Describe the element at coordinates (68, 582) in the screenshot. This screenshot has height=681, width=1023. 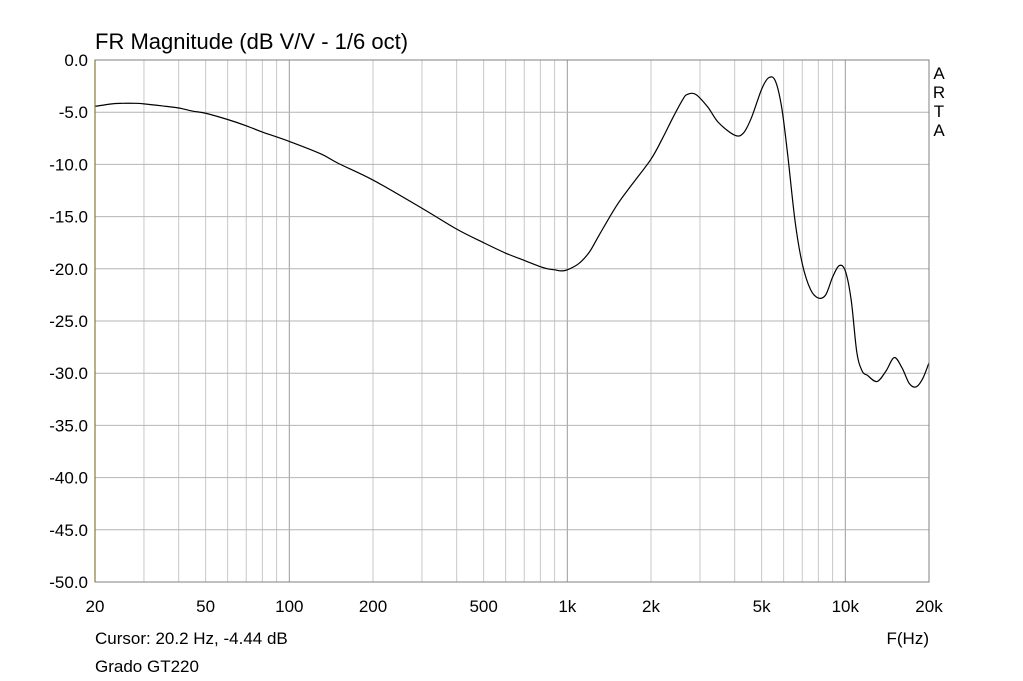
I see `y-tick-label: -50.0` at that location.